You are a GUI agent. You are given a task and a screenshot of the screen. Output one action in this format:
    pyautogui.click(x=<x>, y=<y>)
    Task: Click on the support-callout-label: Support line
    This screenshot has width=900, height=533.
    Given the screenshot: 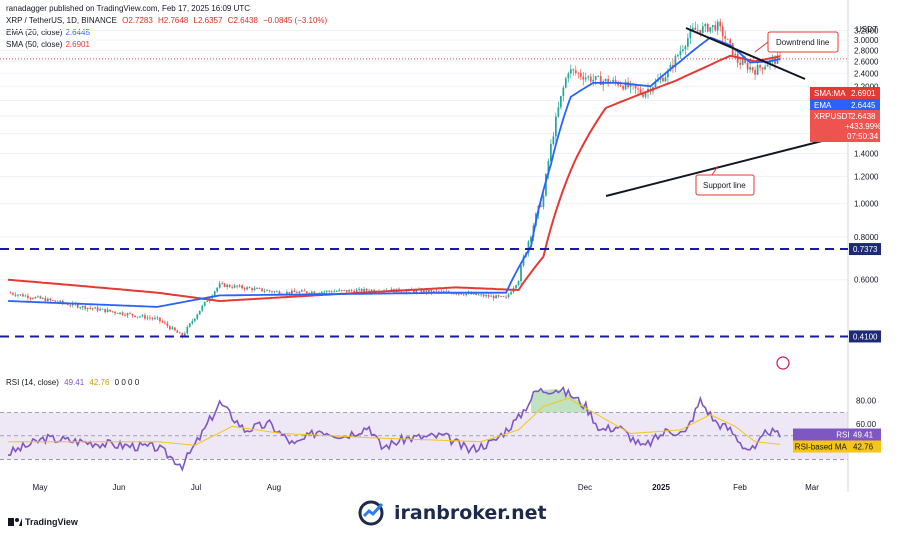 What is the action you would take?
    pyautogui.click(x=724, y=185)
    